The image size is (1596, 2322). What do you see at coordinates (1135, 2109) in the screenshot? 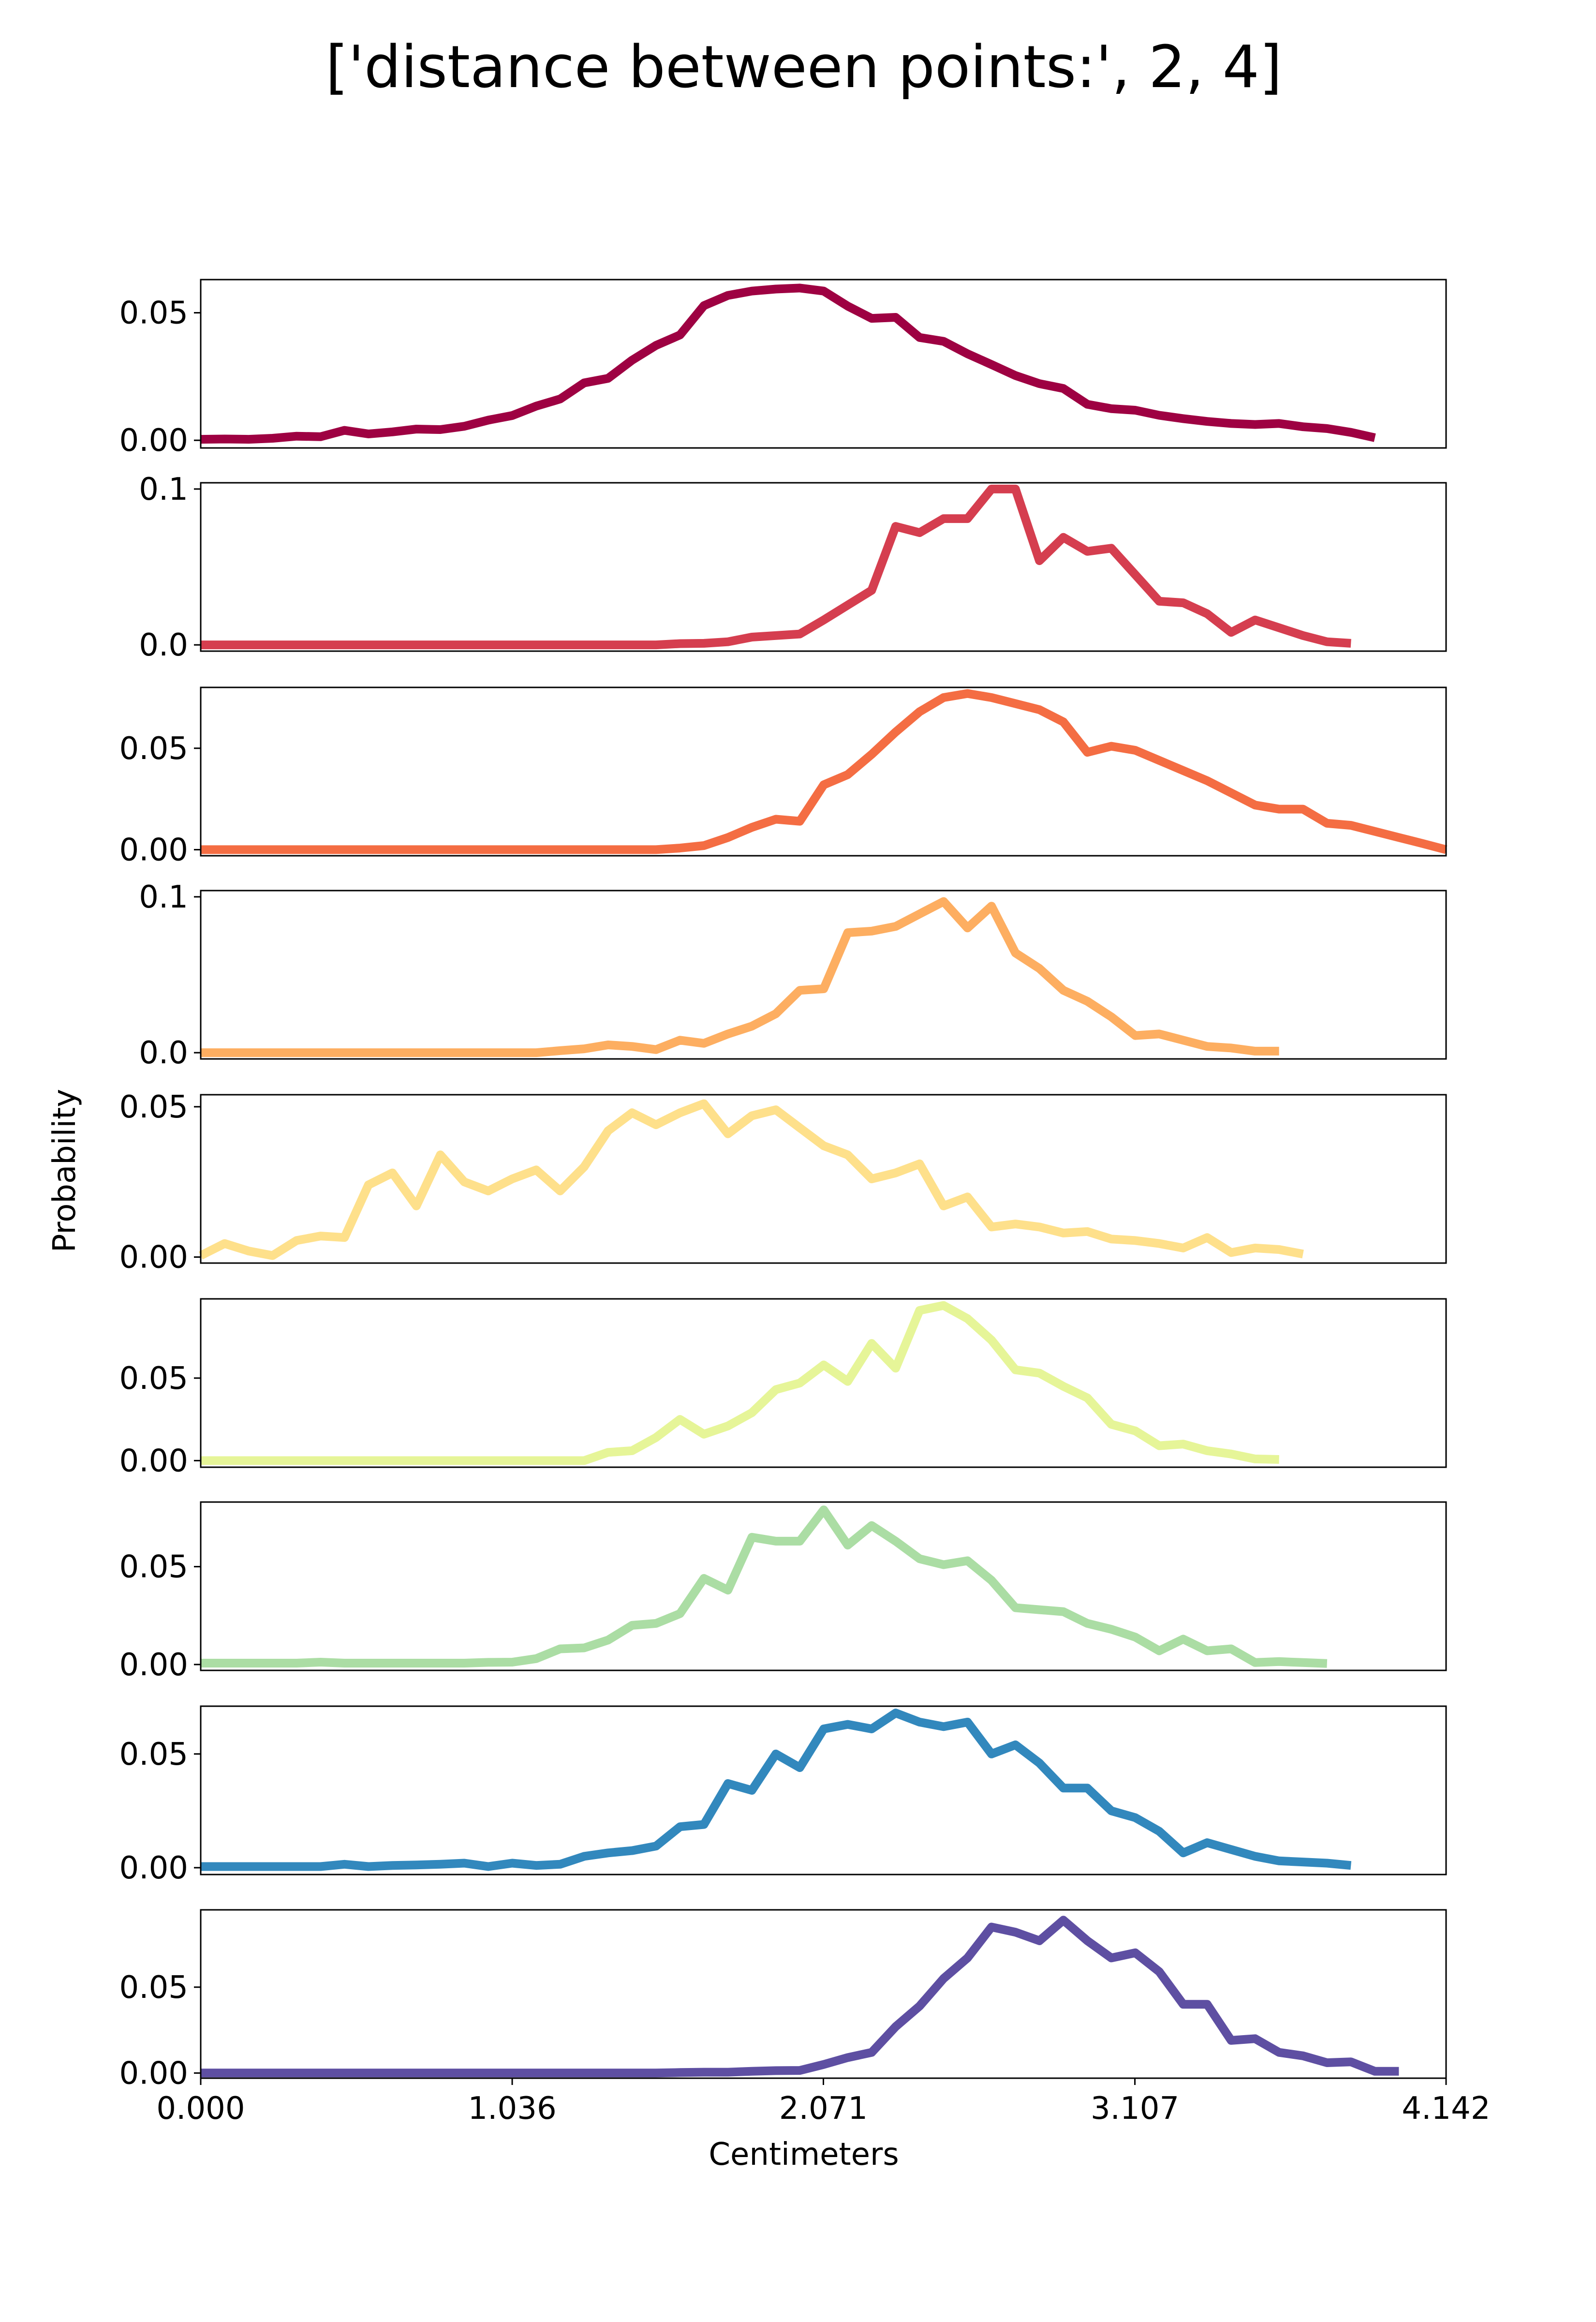
I see `x-tick-label: 3.107` at bounding box center [1135, 2109].